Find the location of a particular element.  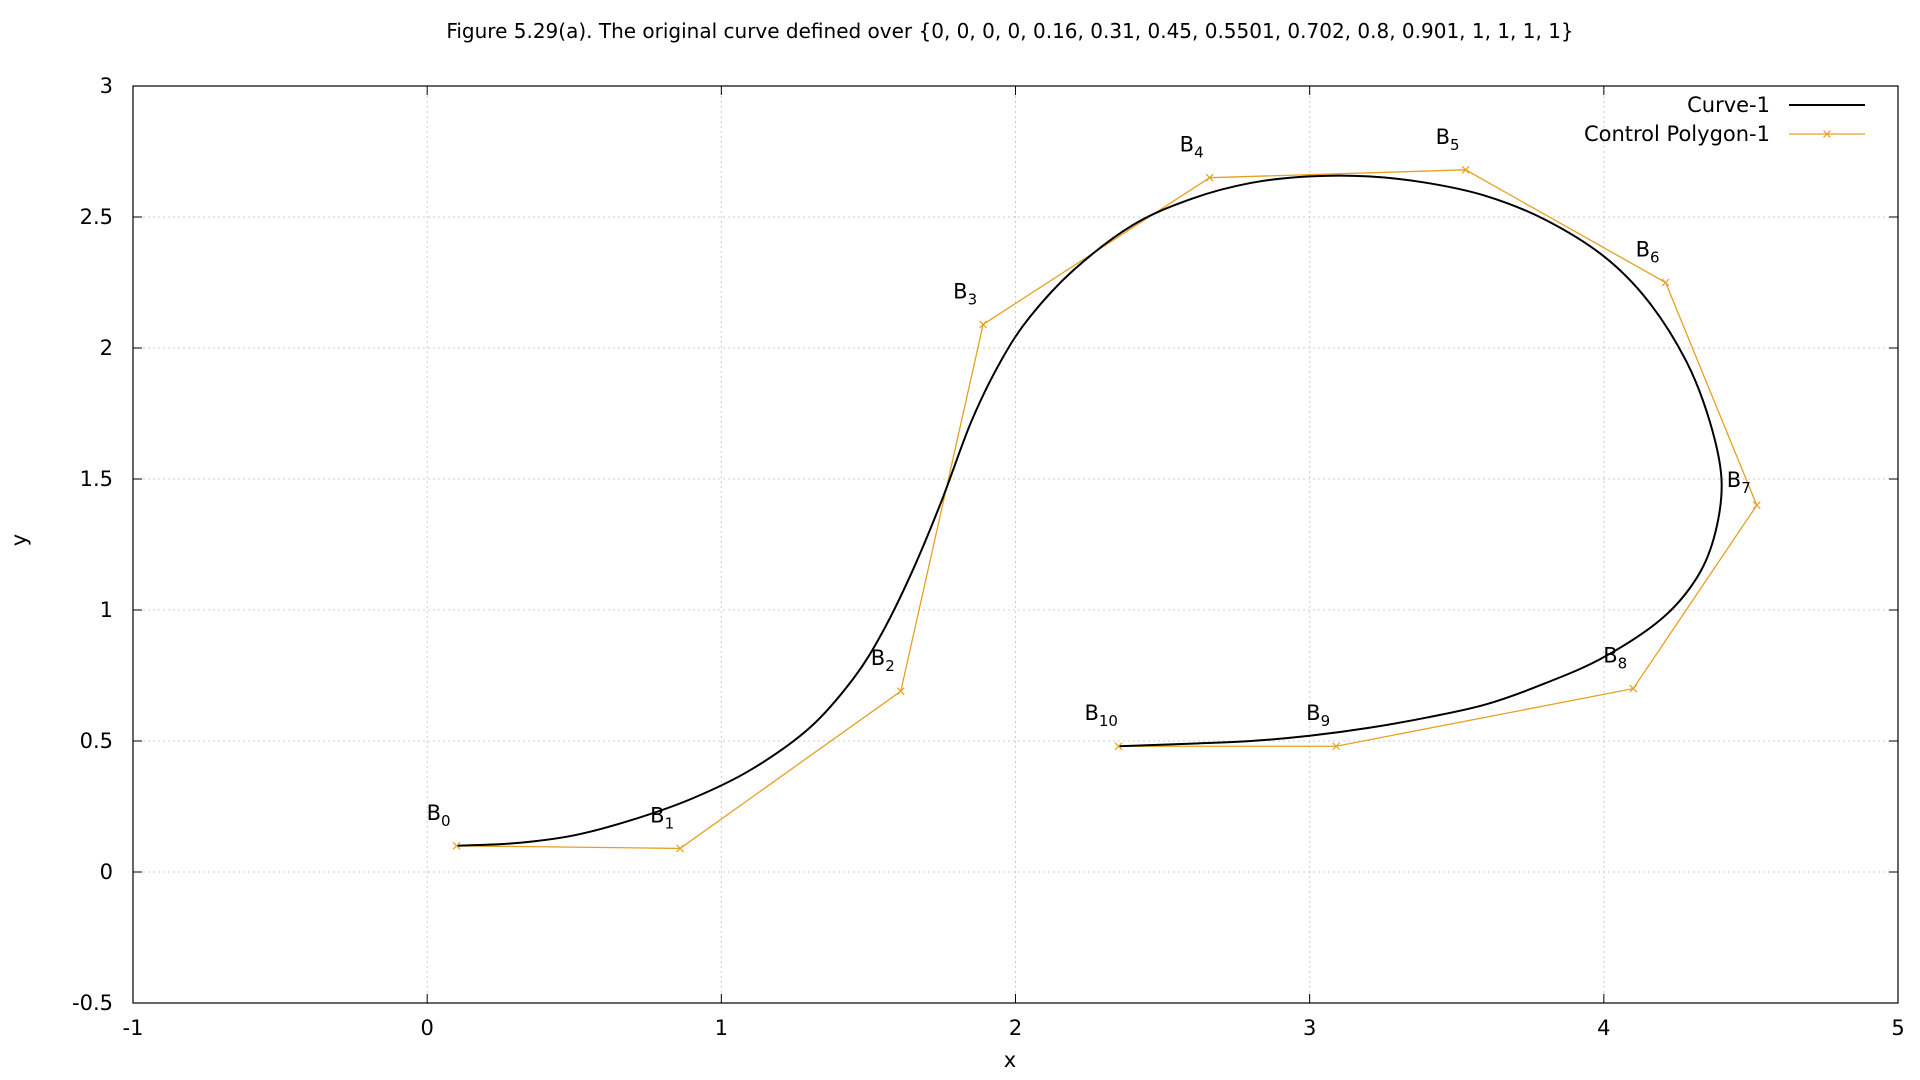

x-axis-label: x is located at coordinates (1010, 1060).